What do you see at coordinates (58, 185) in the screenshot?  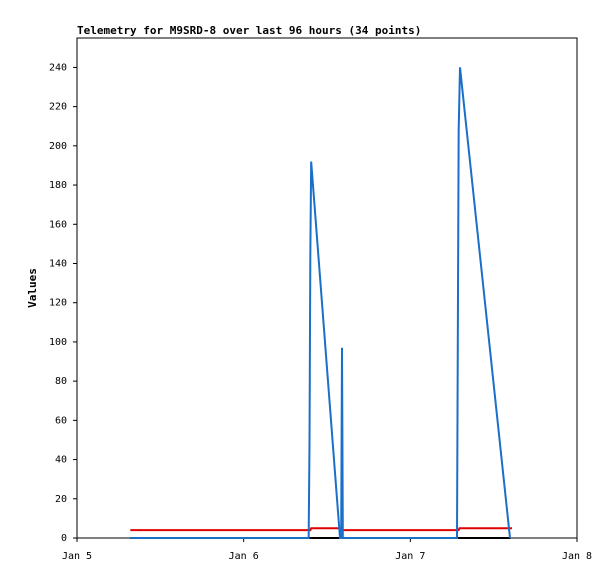 I see `y-tick-label: 180` at bounding box center [58, 185].